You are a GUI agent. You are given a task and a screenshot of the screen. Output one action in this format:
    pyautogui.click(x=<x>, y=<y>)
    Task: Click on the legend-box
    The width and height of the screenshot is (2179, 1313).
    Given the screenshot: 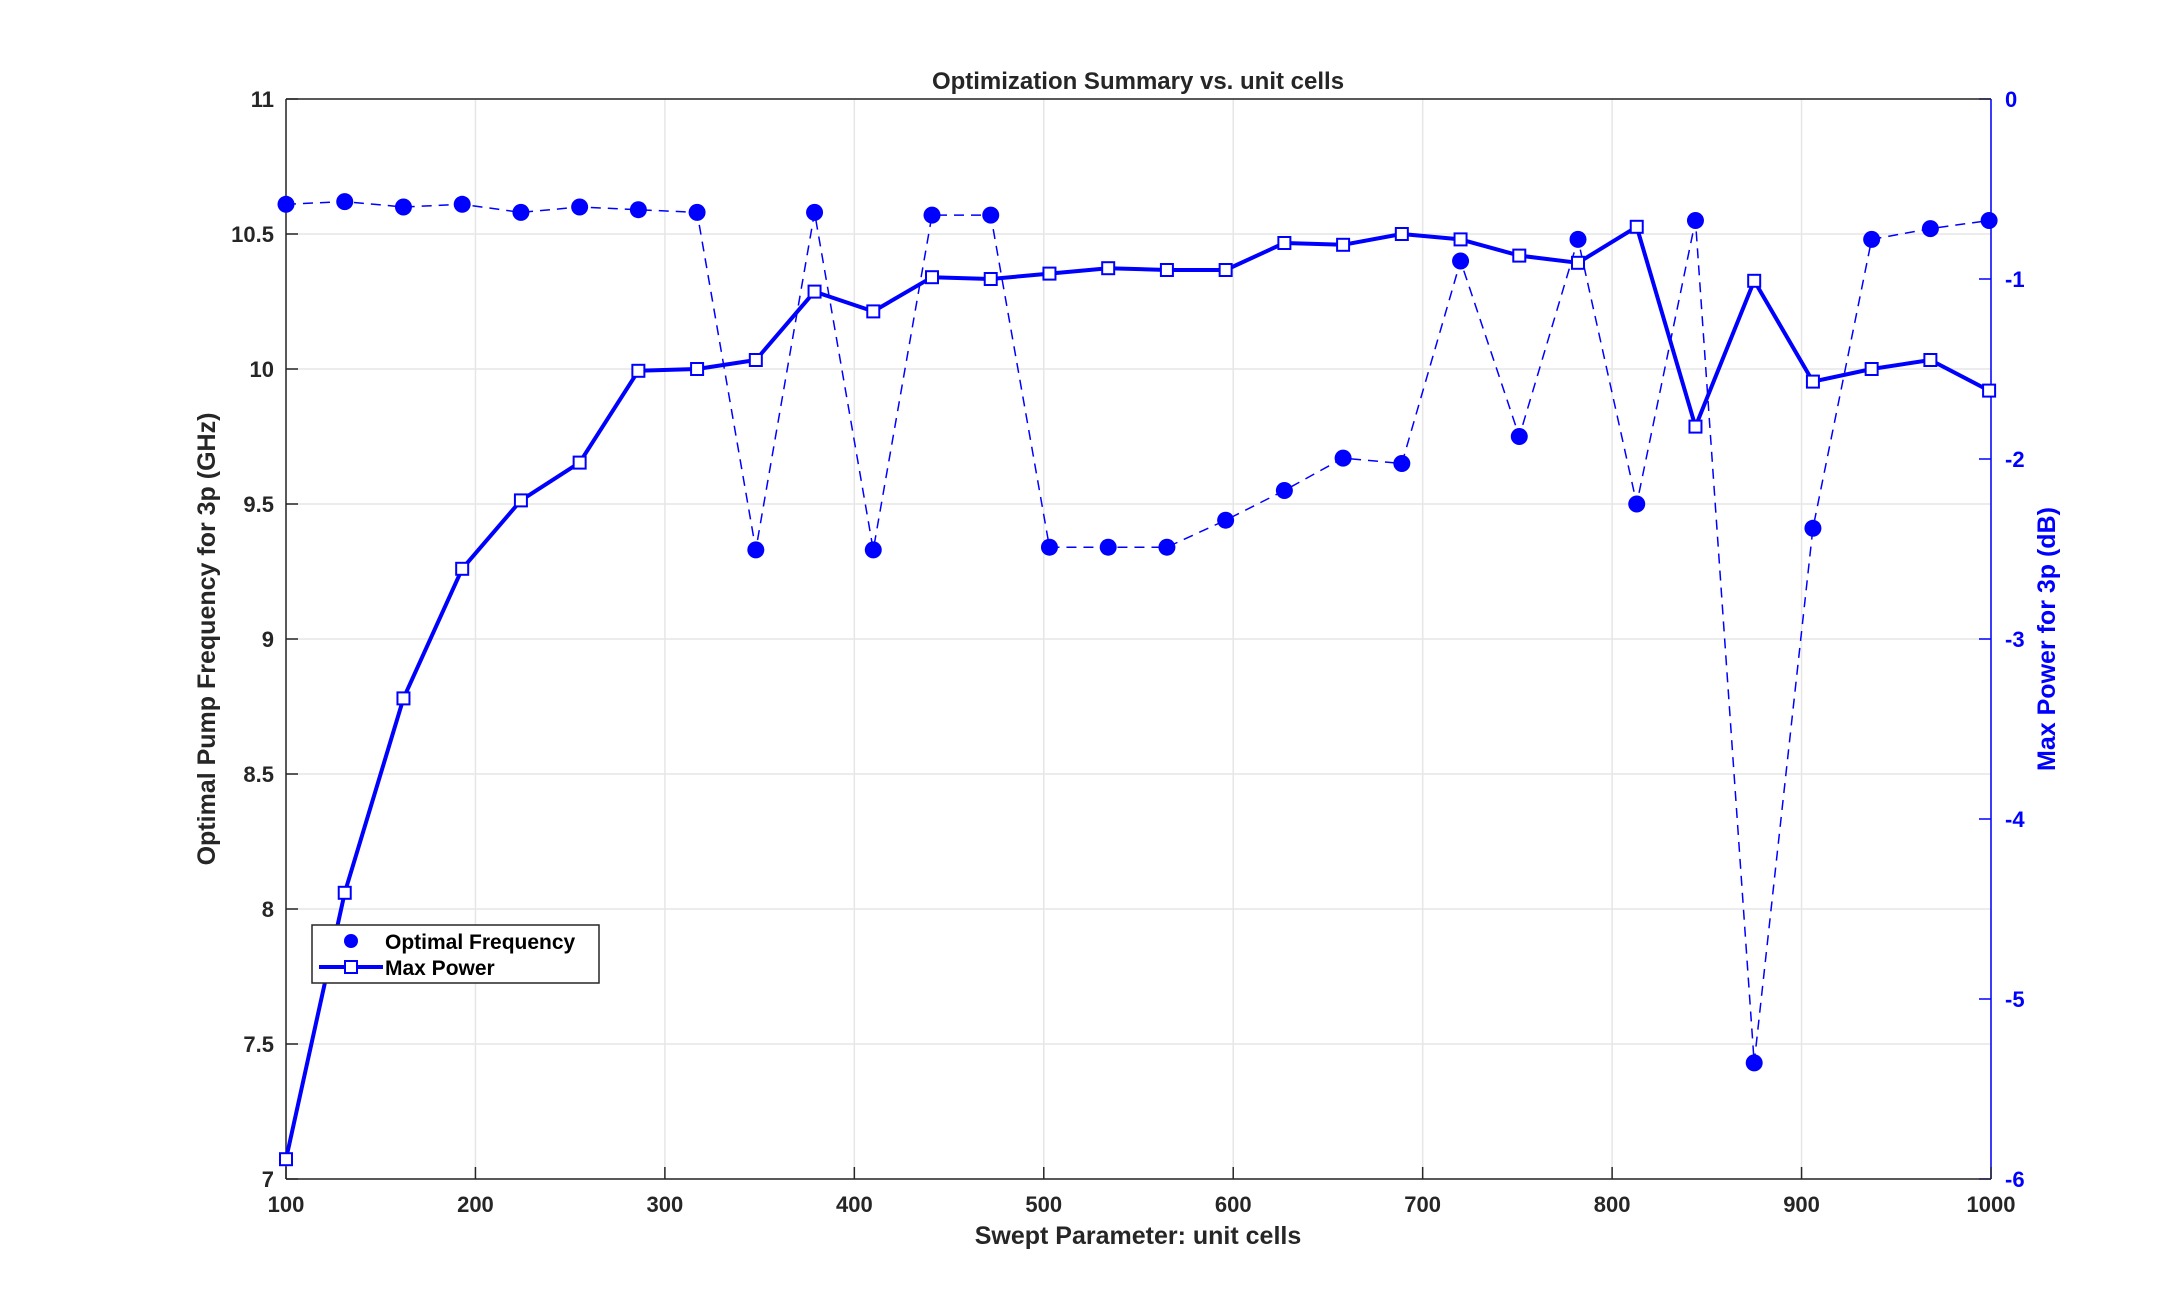 What is the action you would take?
    pyautogui.click(x=455, y=954)
    